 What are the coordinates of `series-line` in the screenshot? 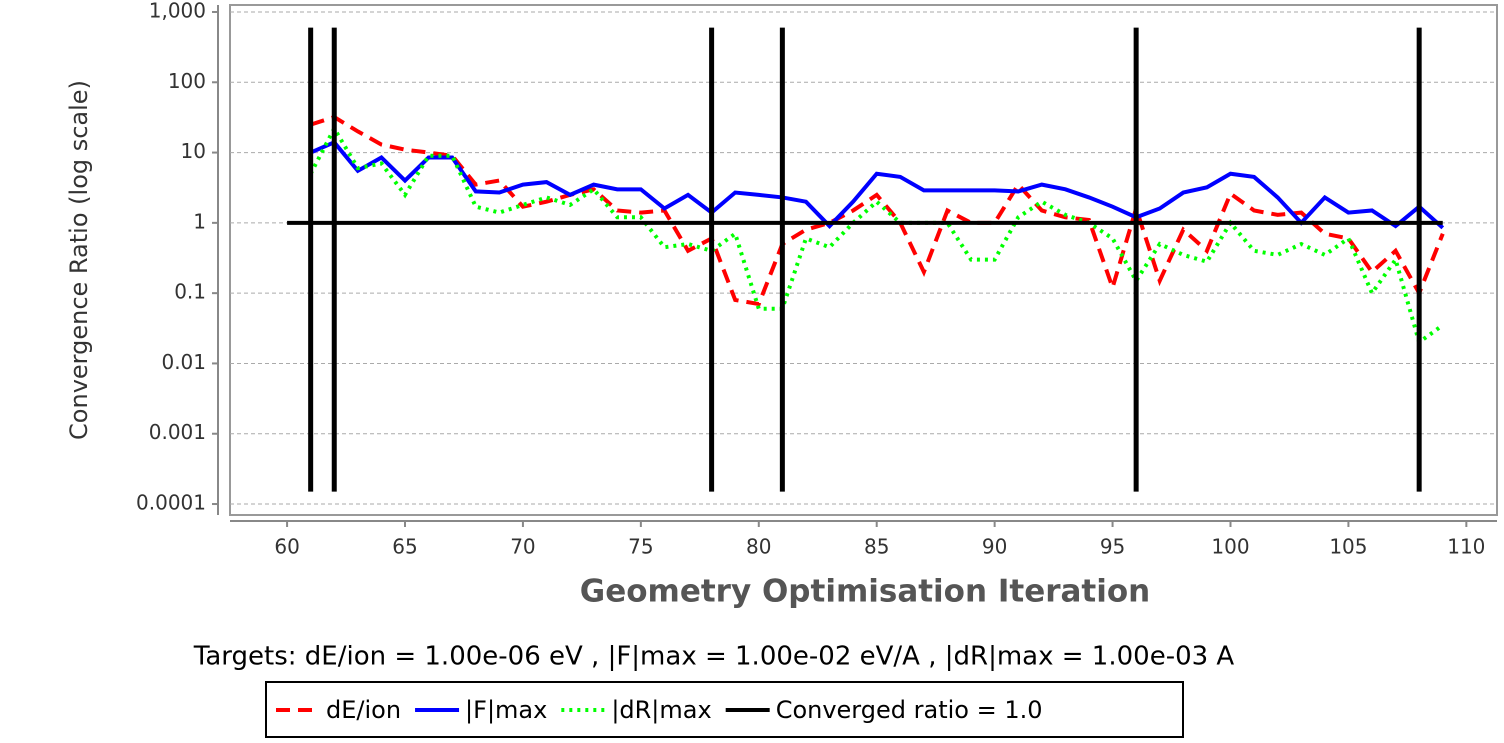 It's located at (877, 184).